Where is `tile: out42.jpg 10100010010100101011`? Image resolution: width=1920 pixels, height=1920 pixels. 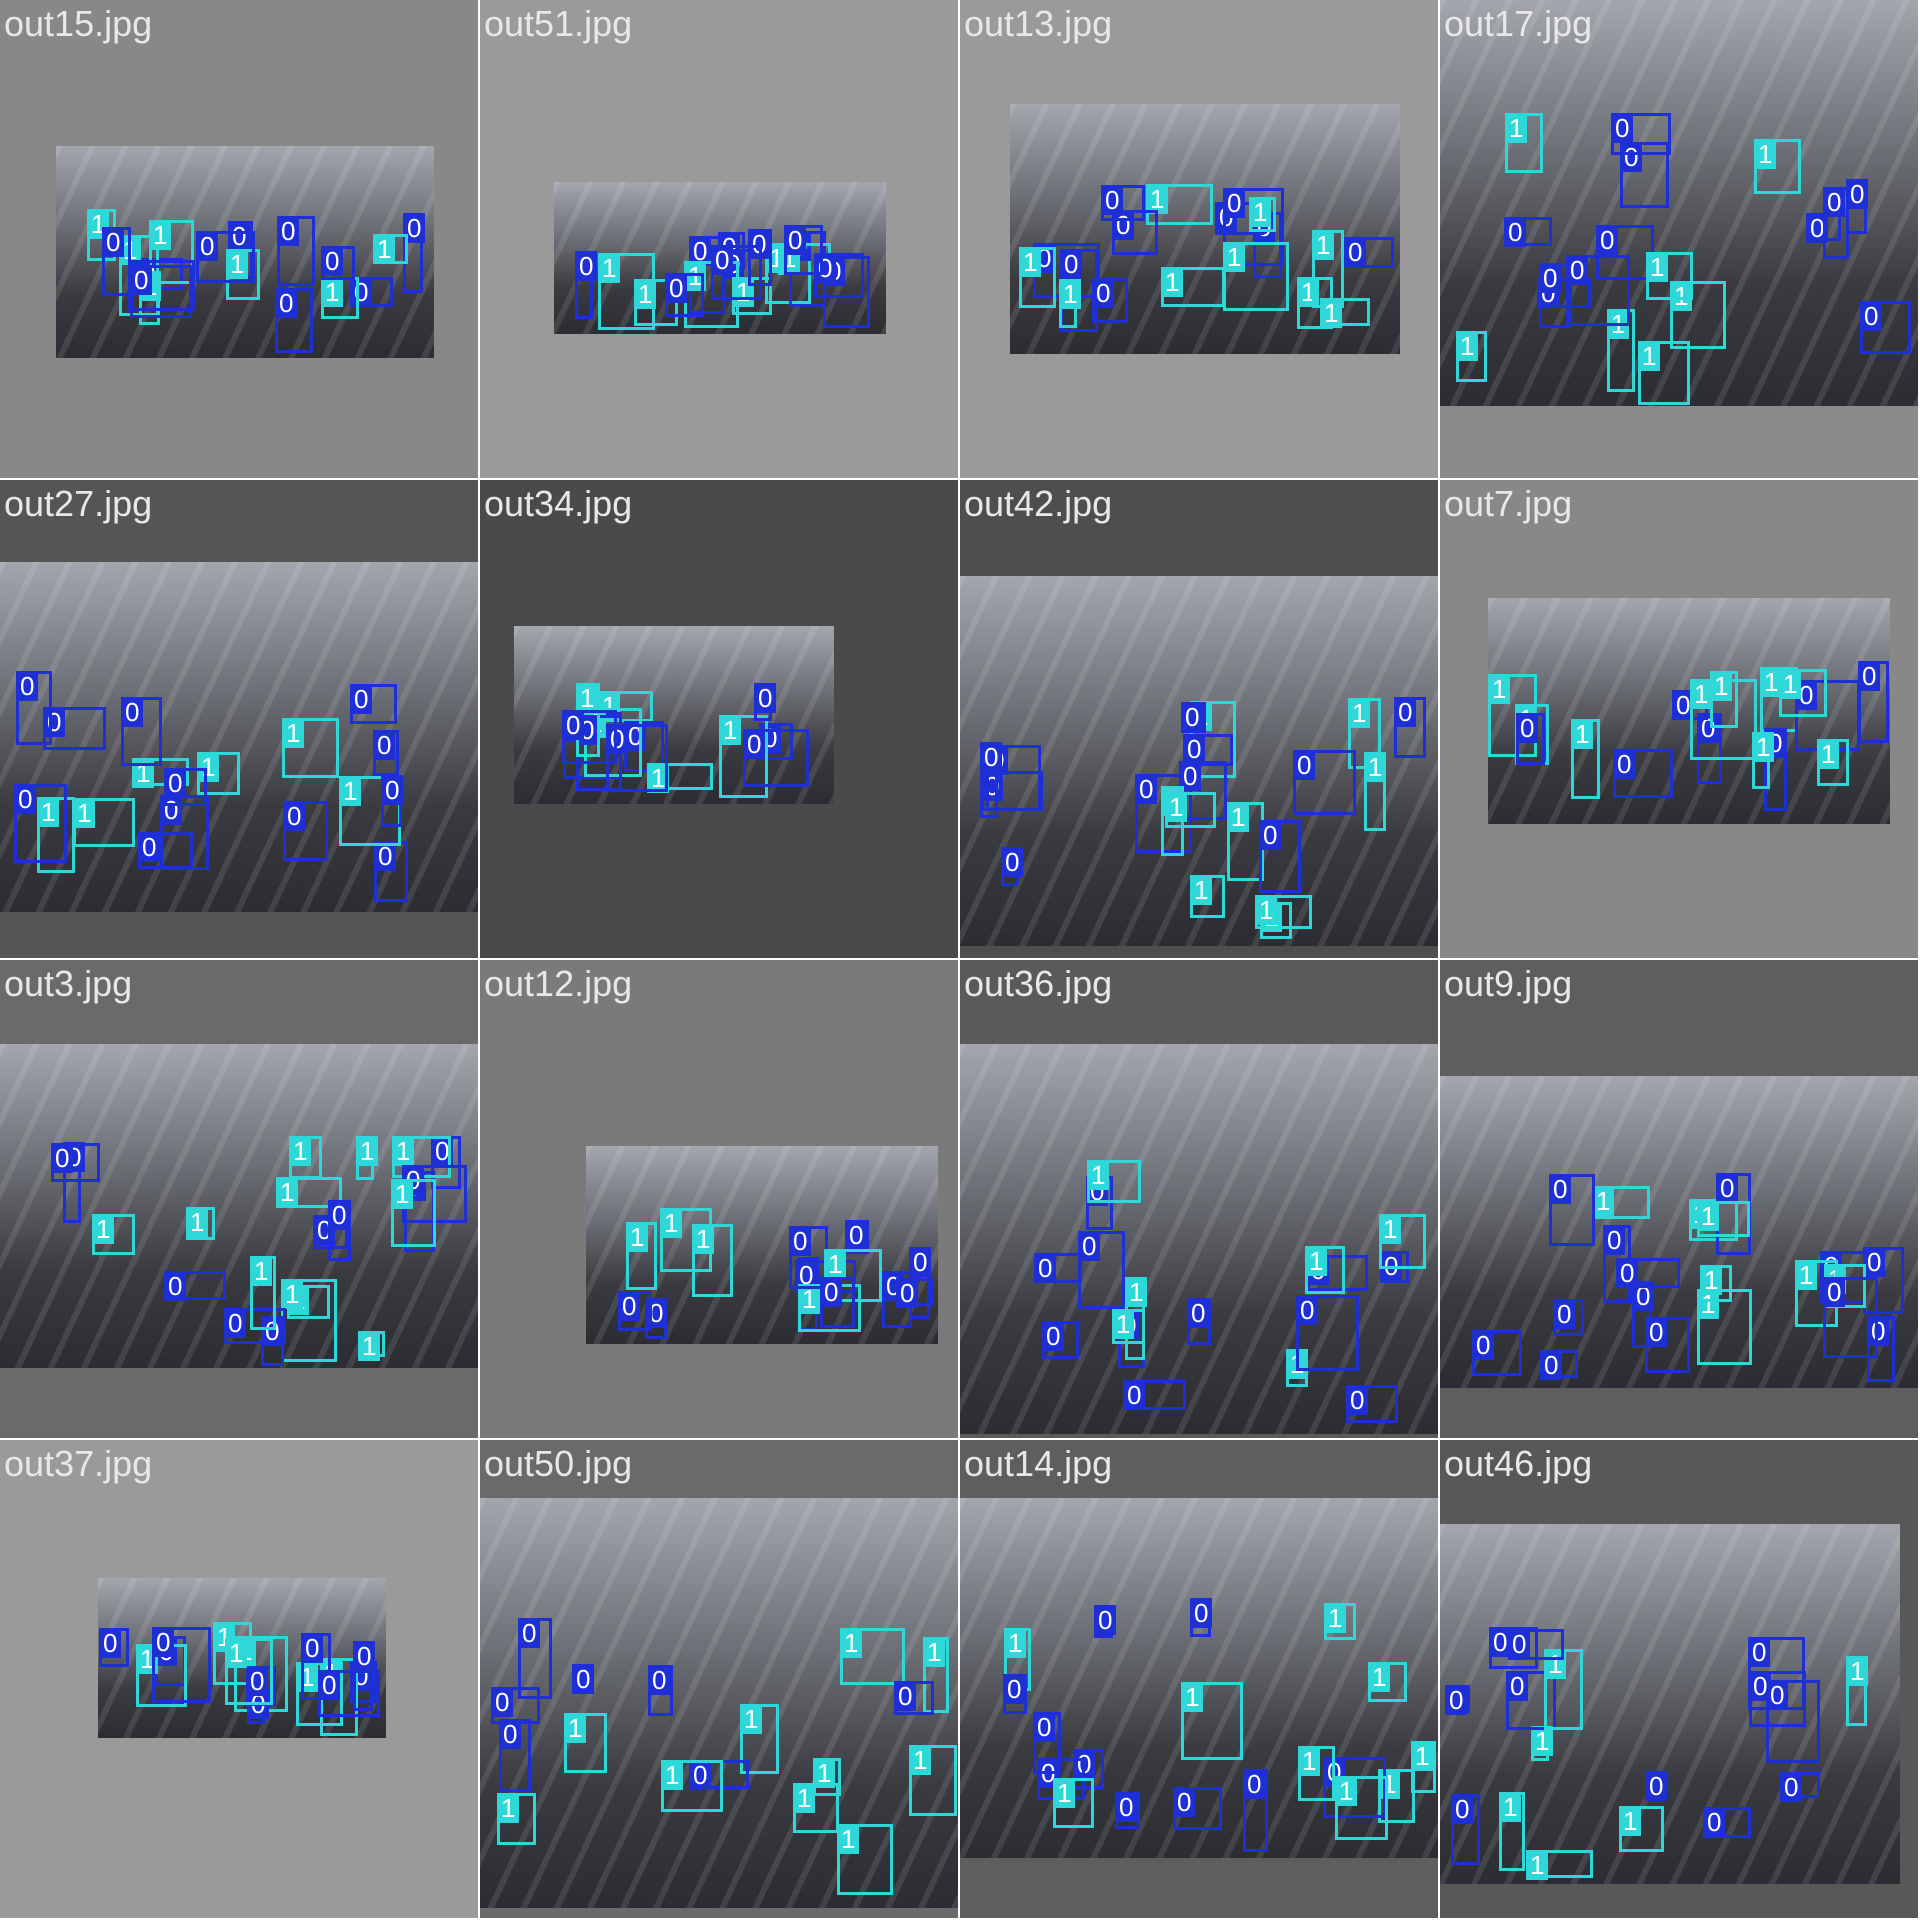 tile: out42.jpg 10100010010100101011 is located at coordinates (1199, 719).